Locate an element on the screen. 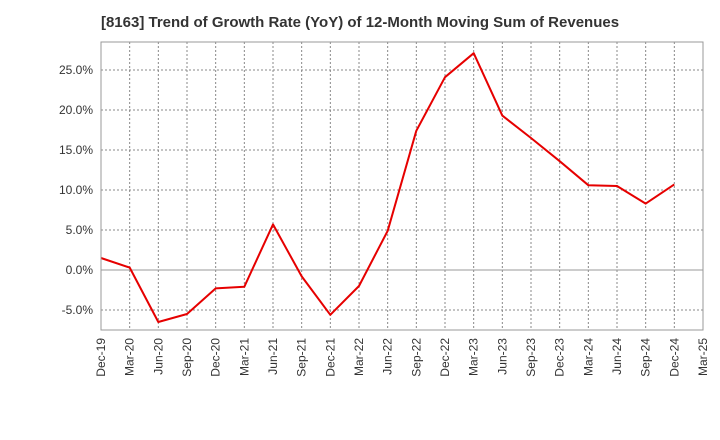 This screenshot has height=440, width=720. x-tick-label: Mar-22 is located at coordinates (359, 357).